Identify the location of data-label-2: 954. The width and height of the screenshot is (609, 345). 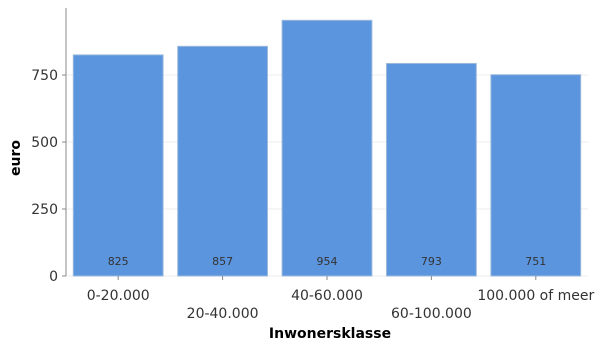
(327, 261).